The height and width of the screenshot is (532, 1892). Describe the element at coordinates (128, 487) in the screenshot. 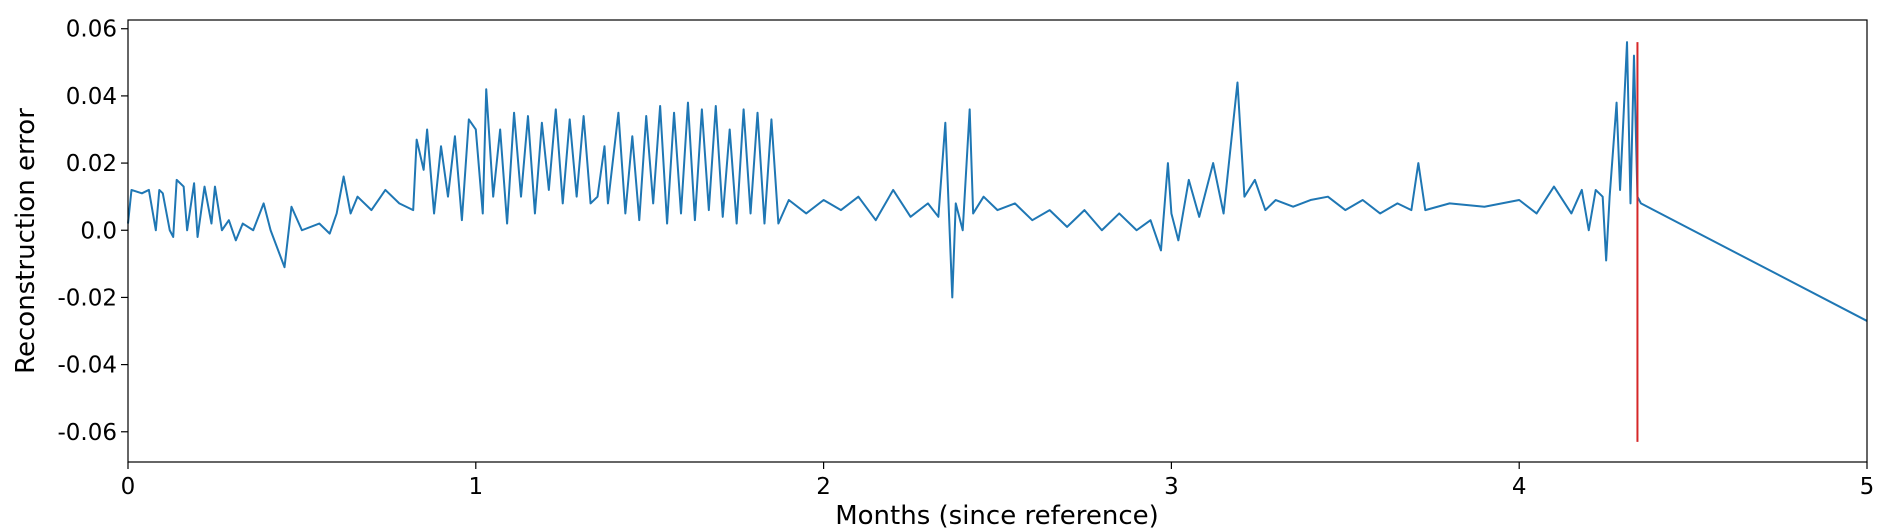

I see `x-tick-label: 0` at that location.